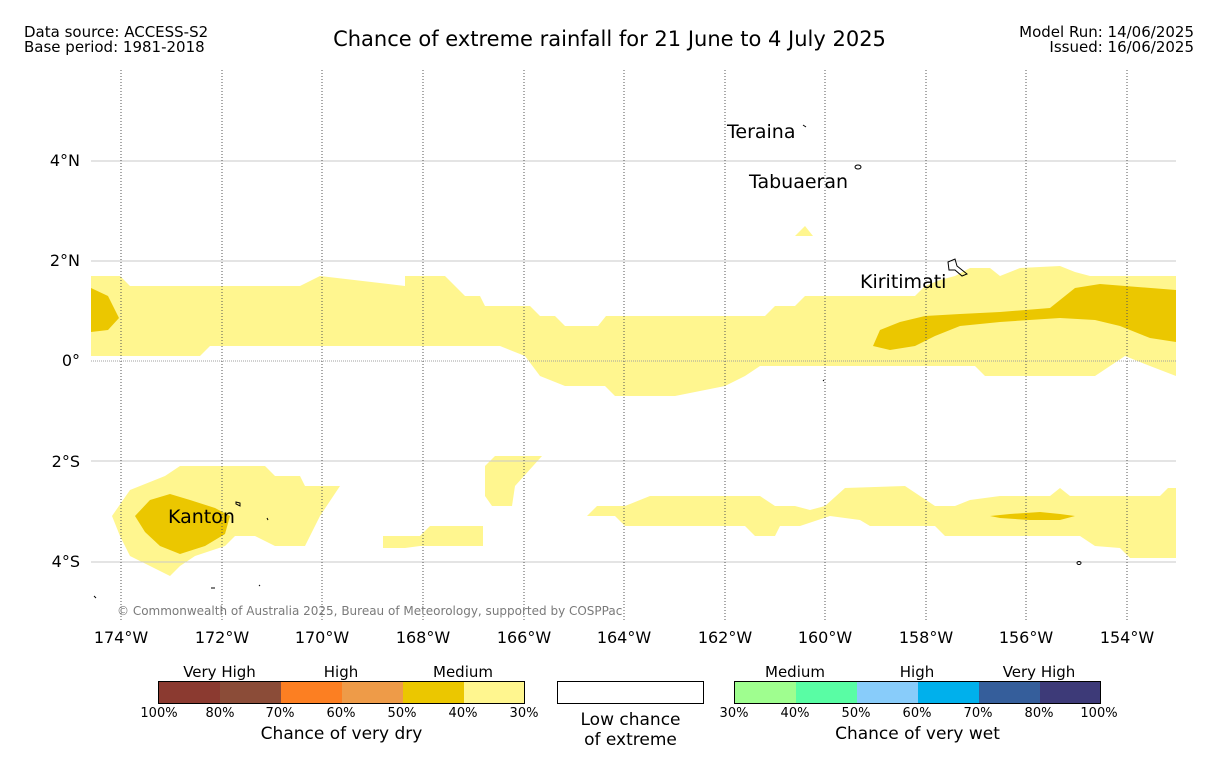  What do you see at coordinates (280, 713) in the screenshot?
I see `legend-dry-tick: 70%` at bounding box center [280, 713].